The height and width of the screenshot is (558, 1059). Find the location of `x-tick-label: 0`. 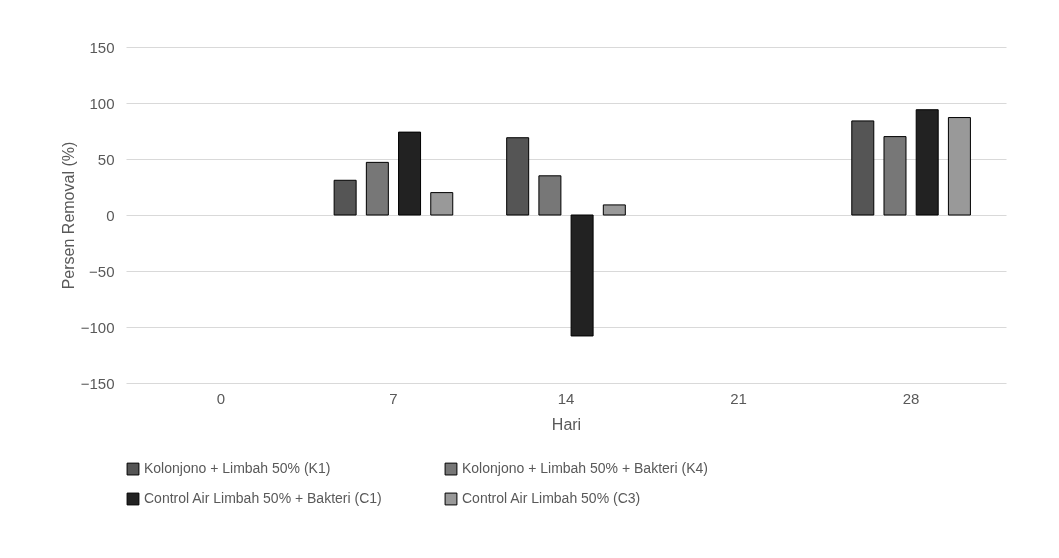

x-tick-label: 0 is located at coordinates (221, 398).